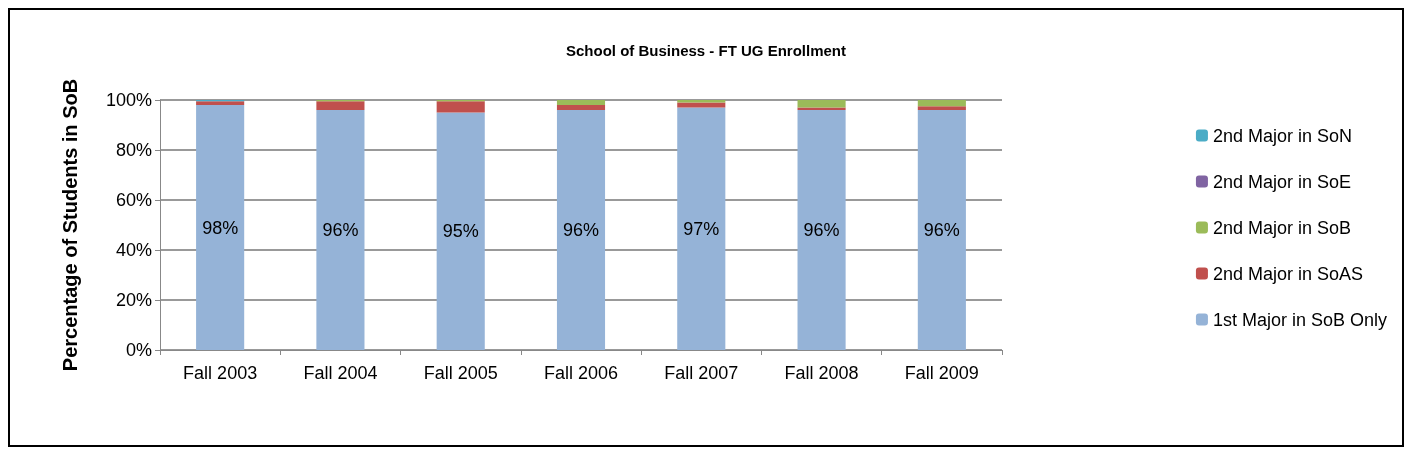 This screenshot has height=459, width=1416. Describe the element at coordinates (460, 373) in the screenshot. I see `x-tick-label: Fall 2005` at that location.